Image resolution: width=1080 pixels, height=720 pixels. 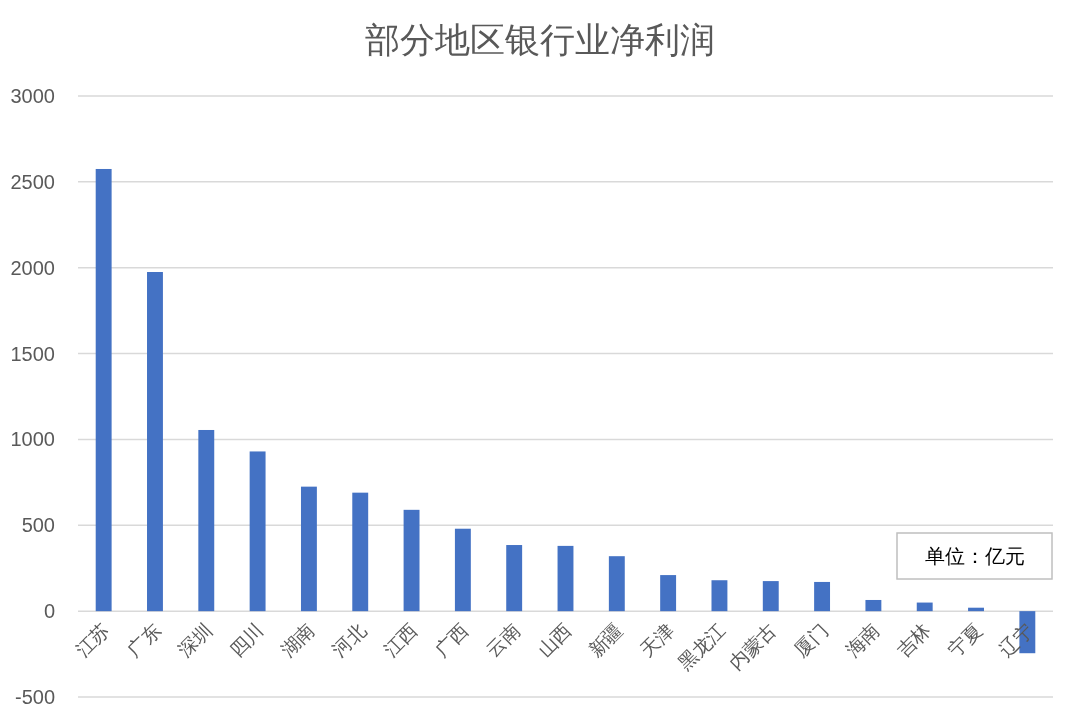 I want to click on y-tick-label: 2000, so click(x=32, y=267).